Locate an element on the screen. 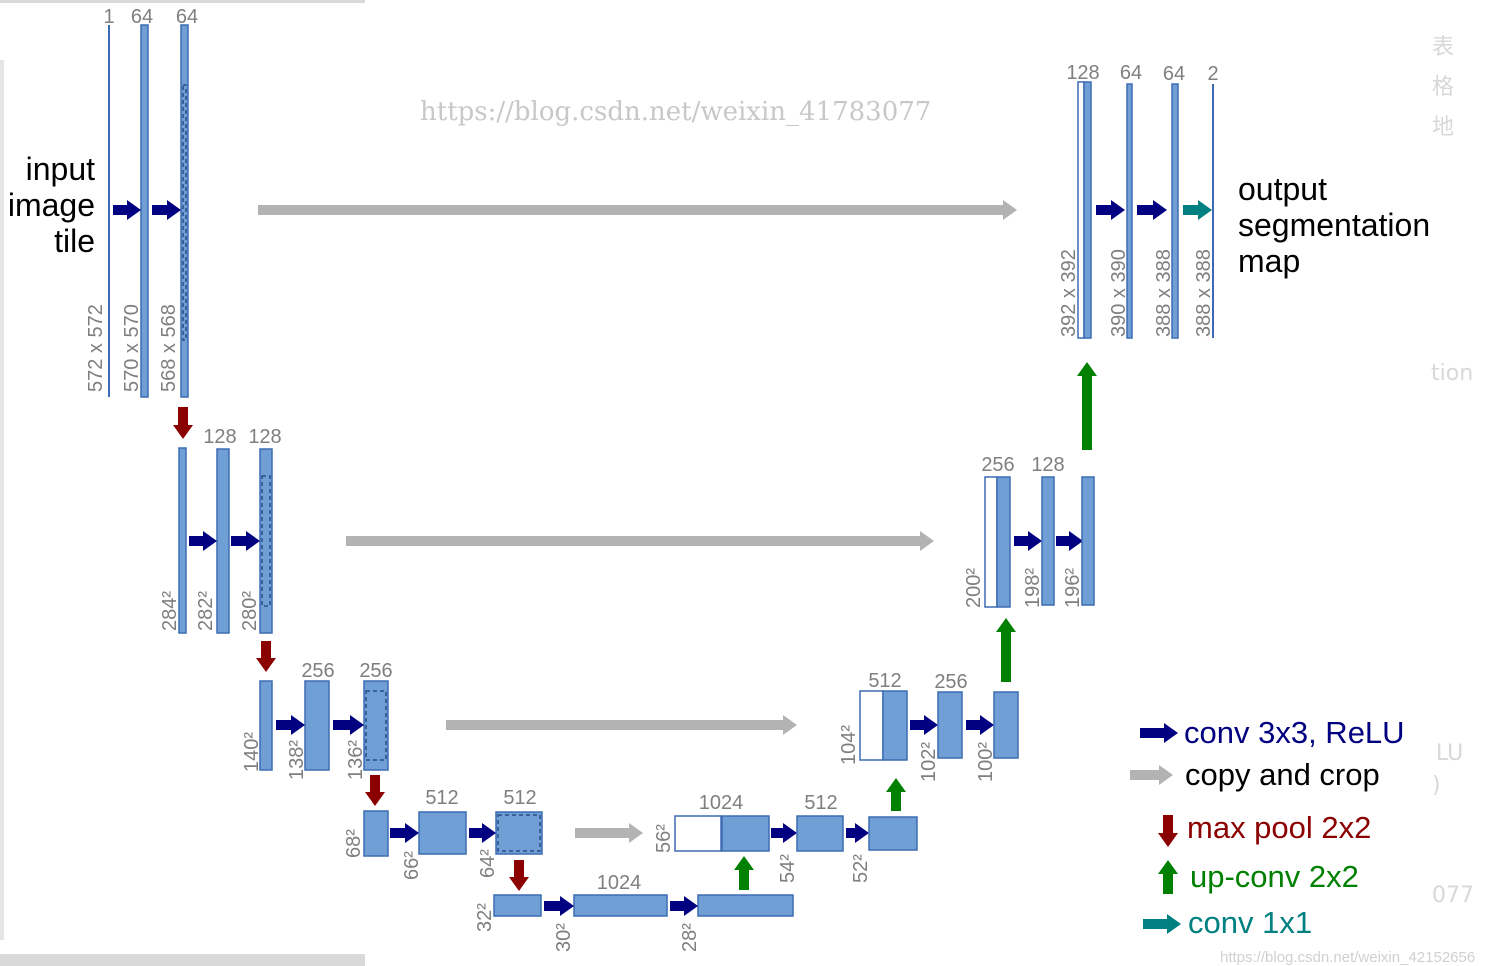 This screenshot has height=966, width=1501. size-label: 28² is located at coordinates (690, 937).